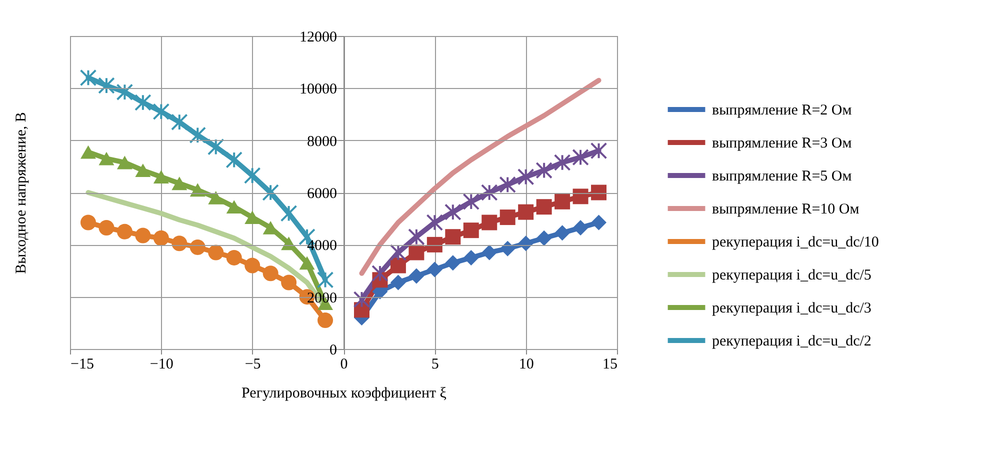 This screenshot has height=452, width=989. Describe the element at coordinates (252, 364) in the screenshot. I see `x-tick-label: −5` at that location.